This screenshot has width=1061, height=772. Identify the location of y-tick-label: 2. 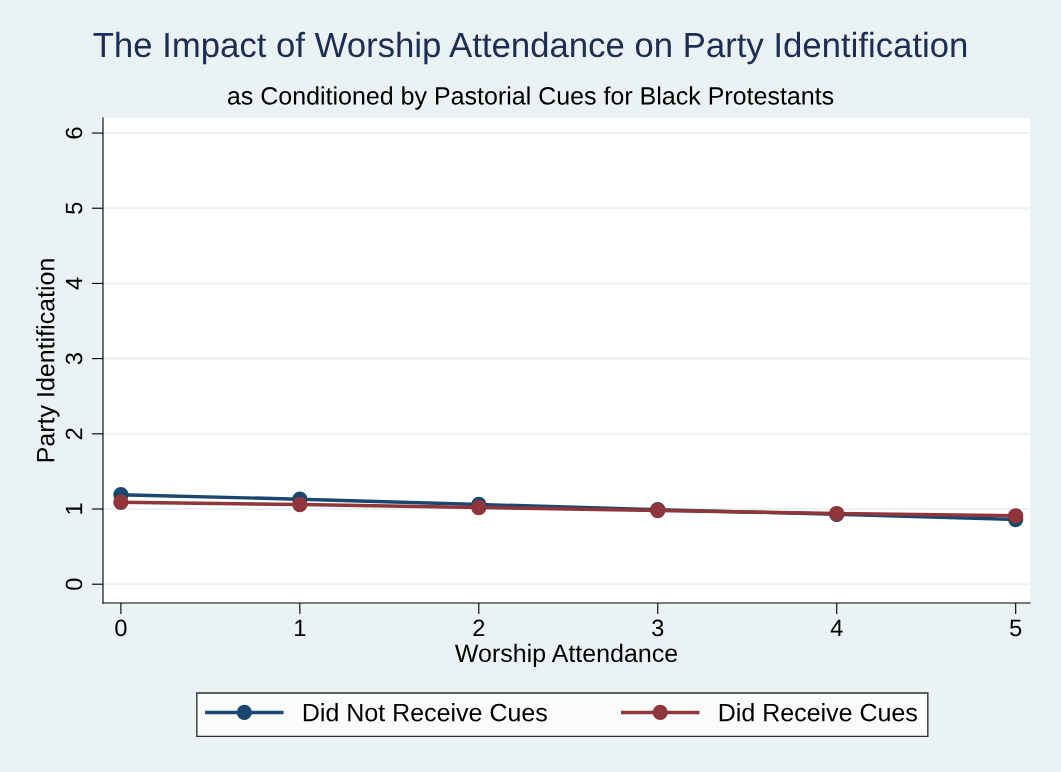
(74, 434).